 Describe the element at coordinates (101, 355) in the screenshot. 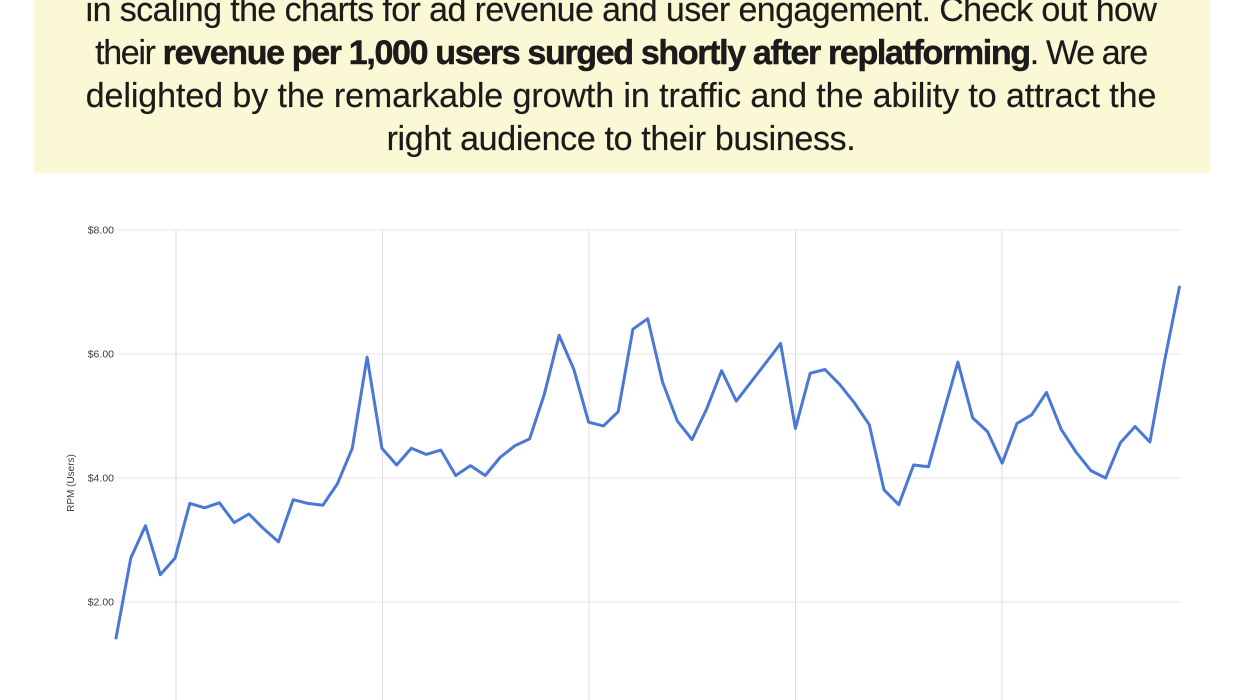

I see `svg-text: $6.00` at that location.